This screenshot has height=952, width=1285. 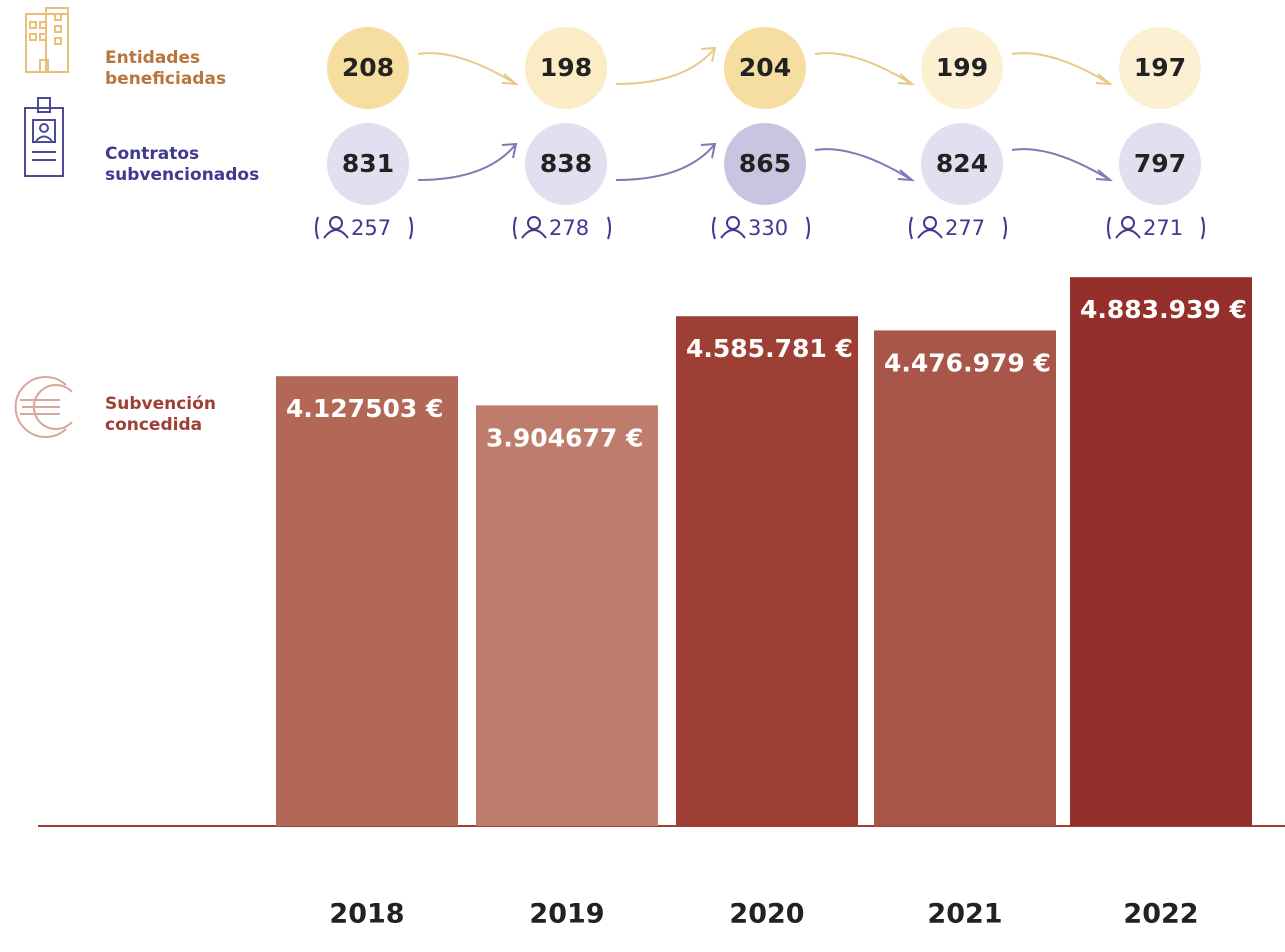 I want to click on bar-label: Subvención concedida, so click(x=160, y=414).